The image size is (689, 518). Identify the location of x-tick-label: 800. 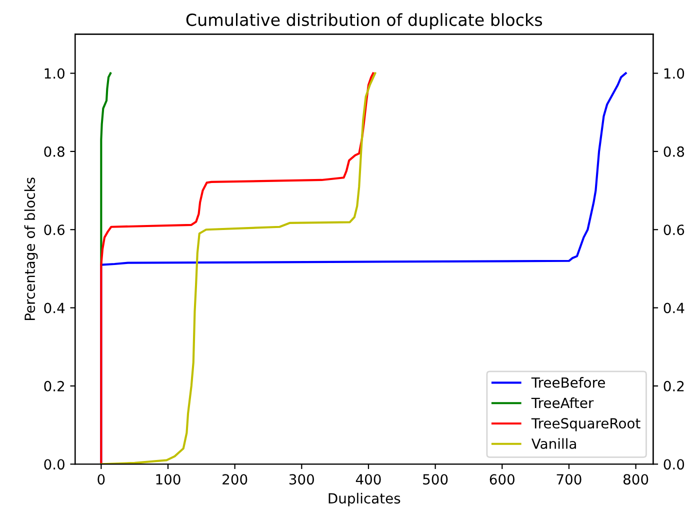
(635, 479).